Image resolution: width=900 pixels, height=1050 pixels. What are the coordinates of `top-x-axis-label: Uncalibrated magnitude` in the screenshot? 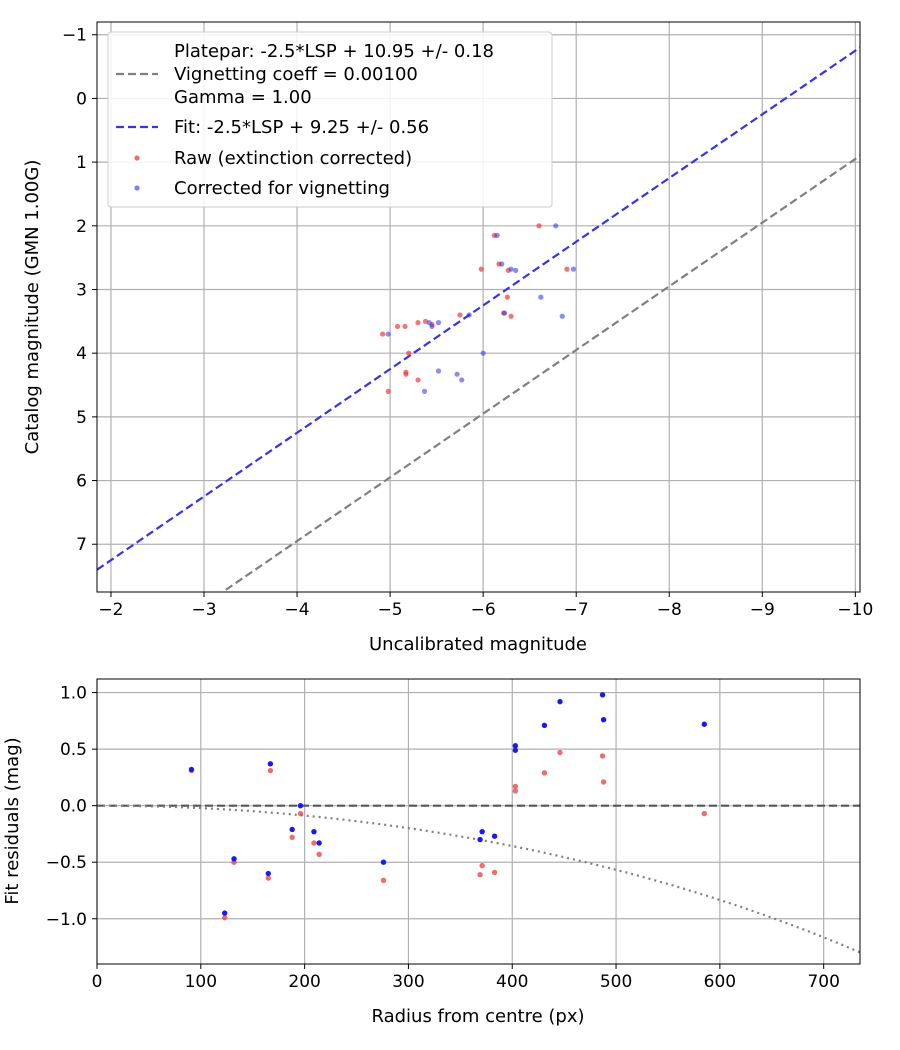 It's located at (478, 644).